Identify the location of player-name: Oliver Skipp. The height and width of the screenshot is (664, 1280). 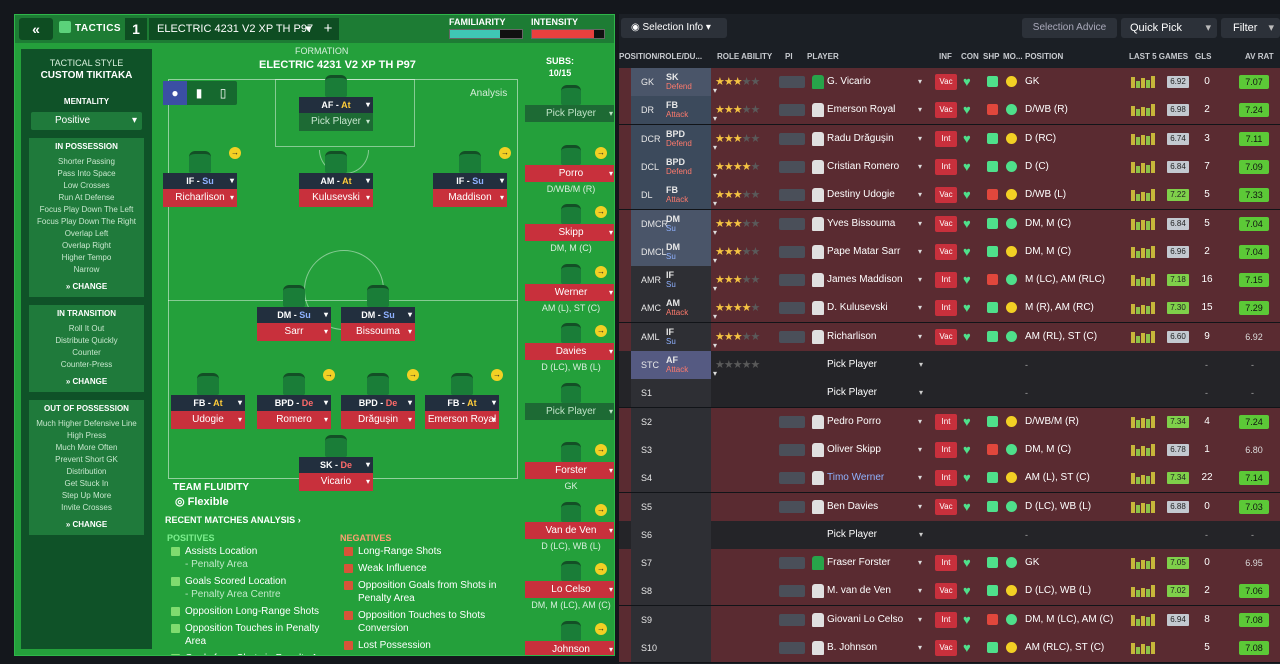
(854, 449).